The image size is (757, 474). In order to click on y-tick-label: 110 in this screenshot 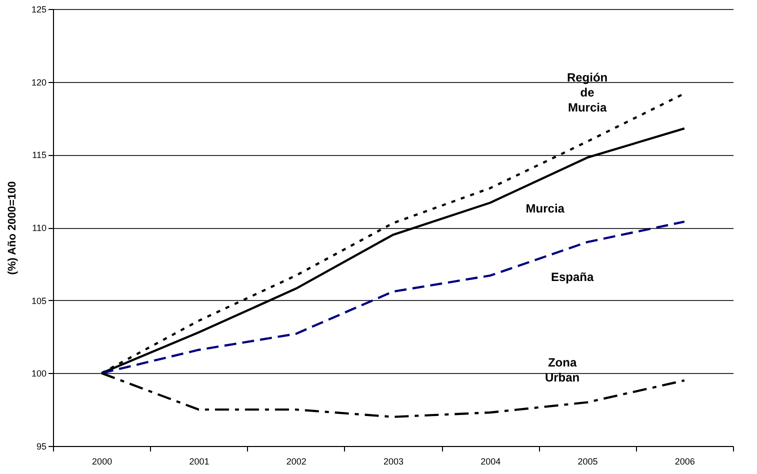, I will do `click(39, 228)`.